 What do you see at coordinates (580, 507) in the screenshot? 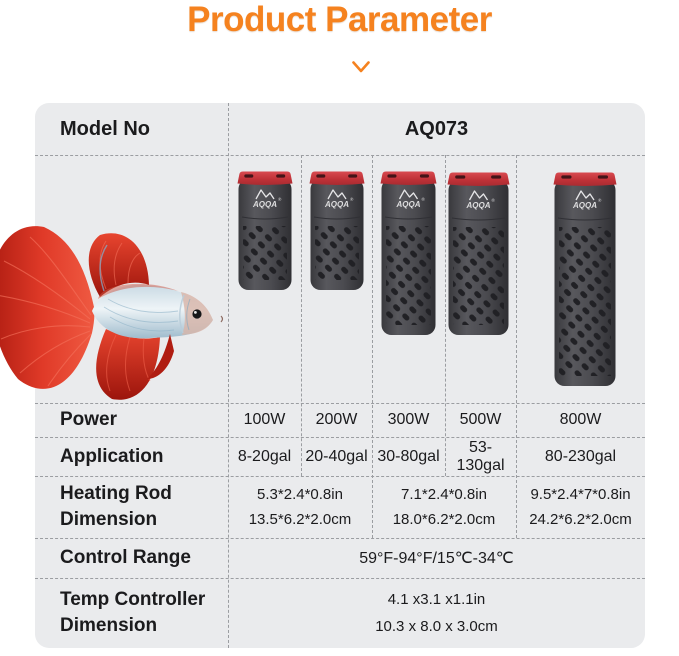
I see `heating-rod-dim-800w: 9.5*2.4*7*0.8in 24.2*6.2*2.0cm` at bounding box center [580, 507].